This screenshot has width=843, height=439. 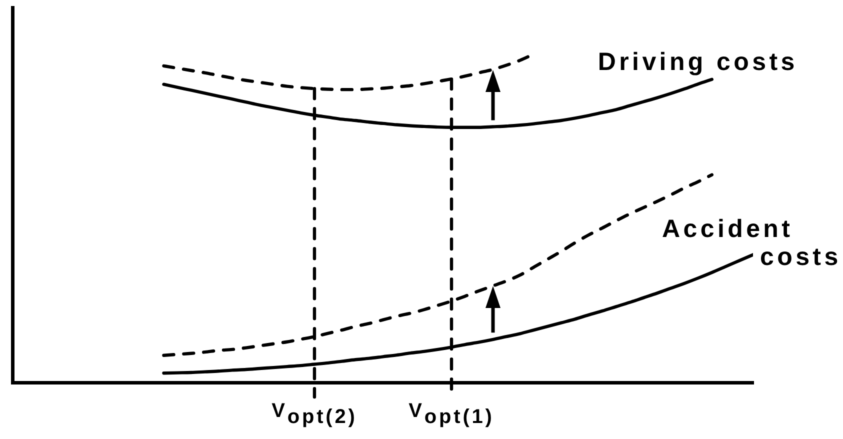 I want to click on series-label: Driving costs, so click(x=698, y=62).